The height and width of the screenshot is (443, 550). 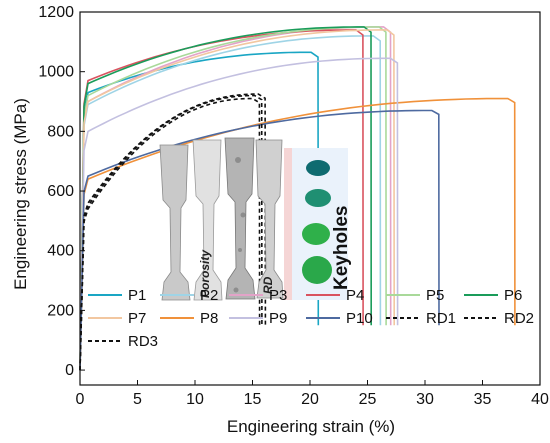 What do you see at coordinates (80, 399) in the screenshot?
I see `x-tick-label: 0` at bounding box center [80, 399].